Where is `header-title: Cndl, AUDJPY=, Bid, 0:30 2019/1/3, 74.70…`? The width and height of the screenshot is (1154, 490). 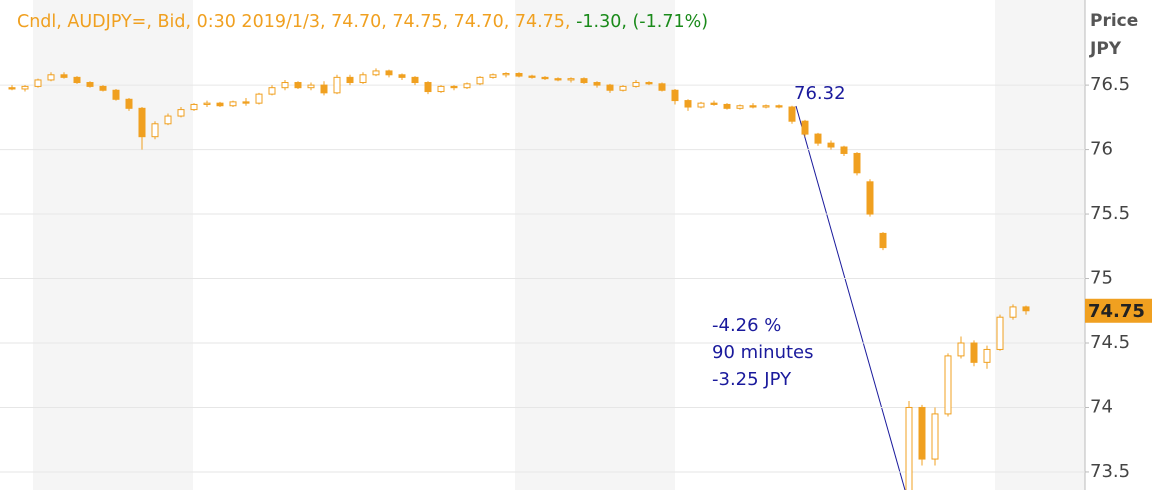 header-title: Cndl, AUDJPY=, Bid, 0:30 2019/1/3, 74.70… is located at coordinates (294, 22).